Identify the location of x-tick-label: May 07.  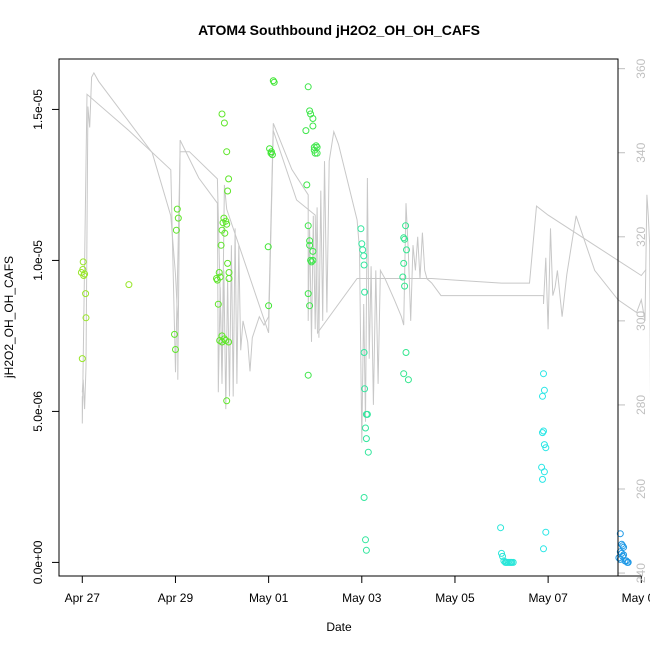
(548, 598).